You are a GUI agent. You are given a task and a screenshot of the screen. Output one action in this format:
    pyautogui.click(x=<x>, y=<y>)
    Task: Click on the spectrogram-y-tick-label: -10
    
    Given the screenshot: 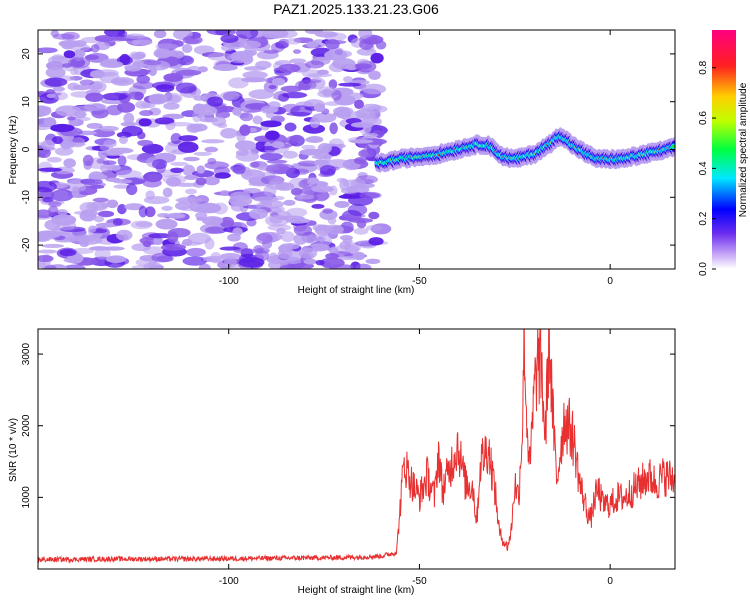 What is the action you would take?
    pyautogui.click(x=26, y=197)
    